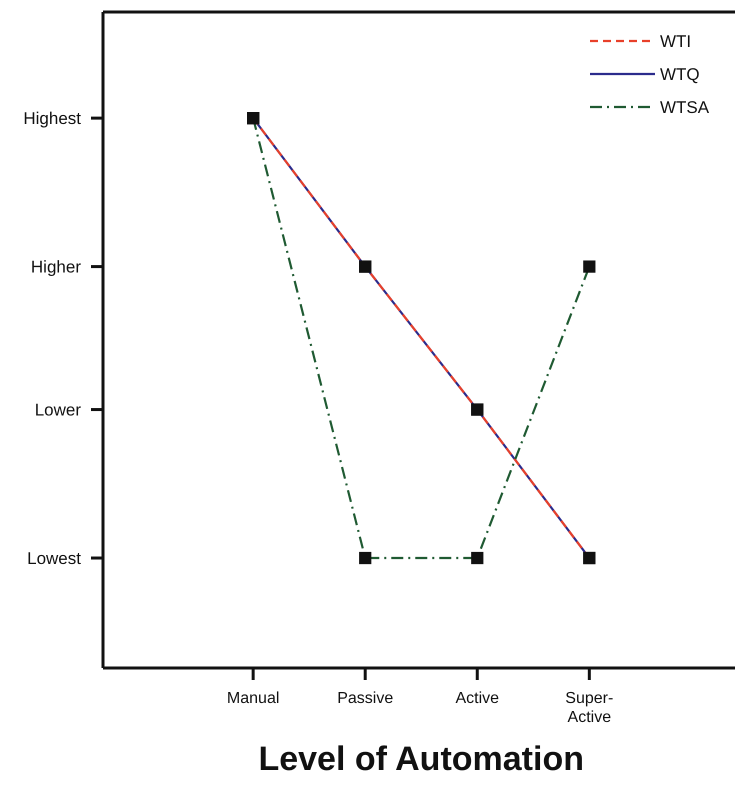 The width and height of the screenshot is (735, 787). Describe the element at coordinates (365, 698) in the screenshot. I see `x-tick-label: Passive` at that location.